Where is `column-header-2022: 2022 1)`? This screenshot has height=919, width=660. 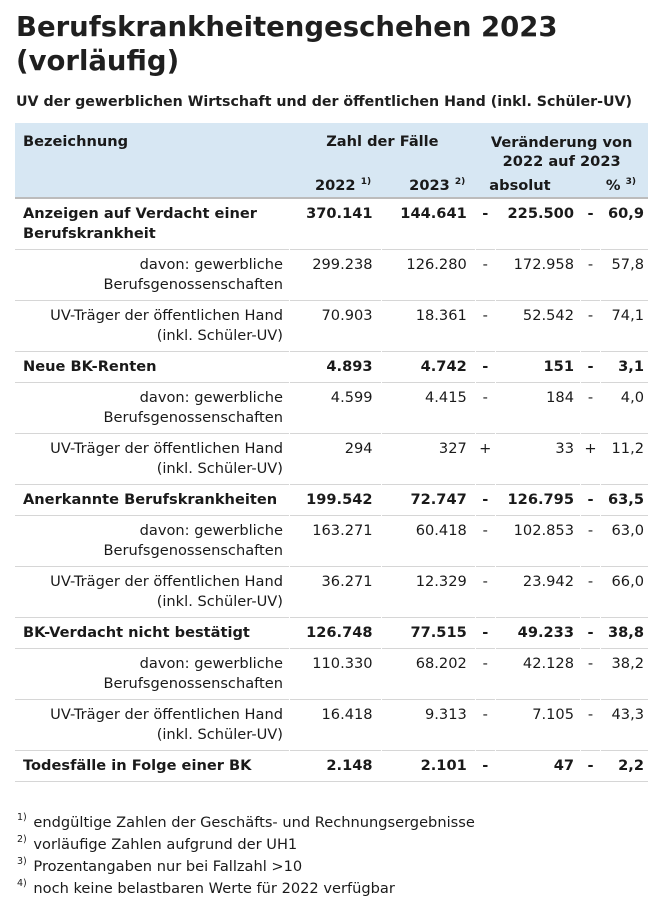 column-header-2022: 2022 1) is located at coordinates (335, 184).